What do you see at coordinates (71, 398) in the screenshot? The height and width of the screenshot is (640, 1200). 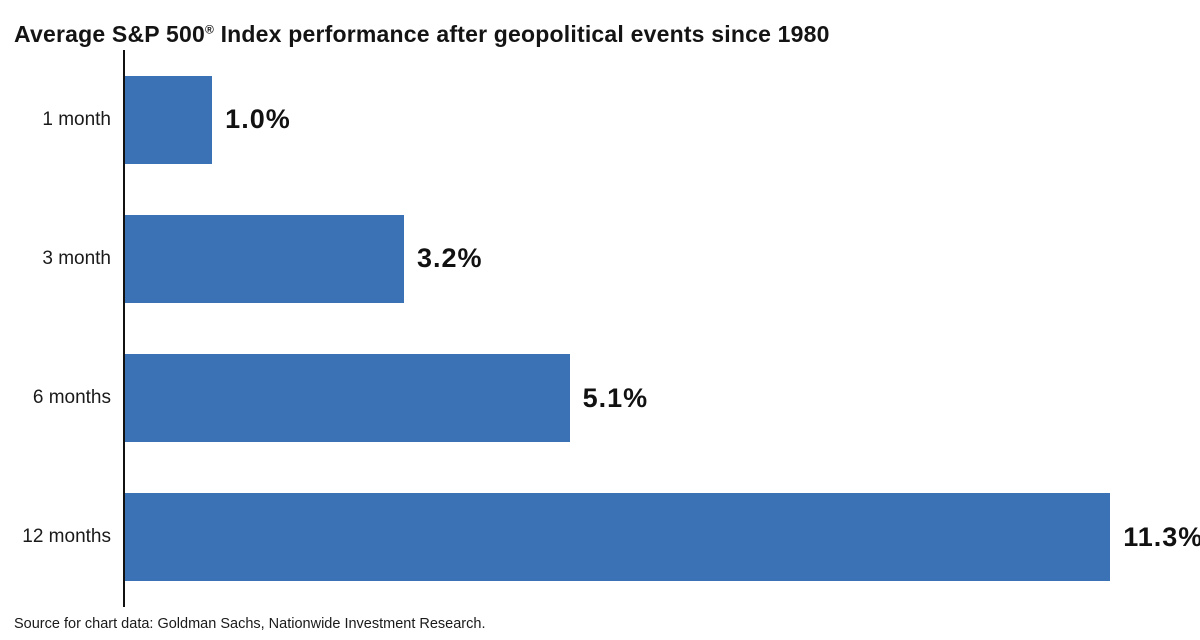 I see `category-label: 6 months` at bounding box center [71, 398].